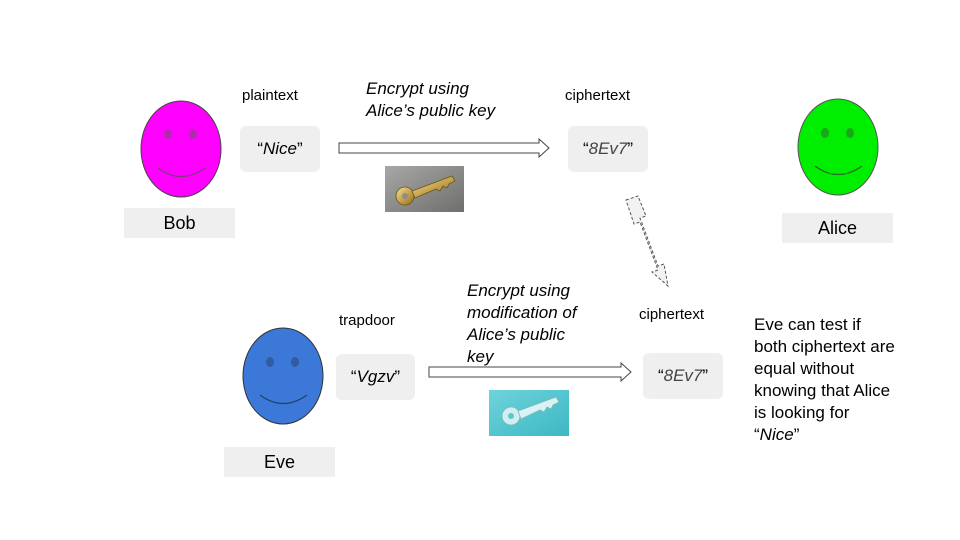 Image resolution: width=960 pixels, height=540 pixels. Describe the element at coordinates (522, 312) in the screenshot. I see `caption-line: modification of` at that location.